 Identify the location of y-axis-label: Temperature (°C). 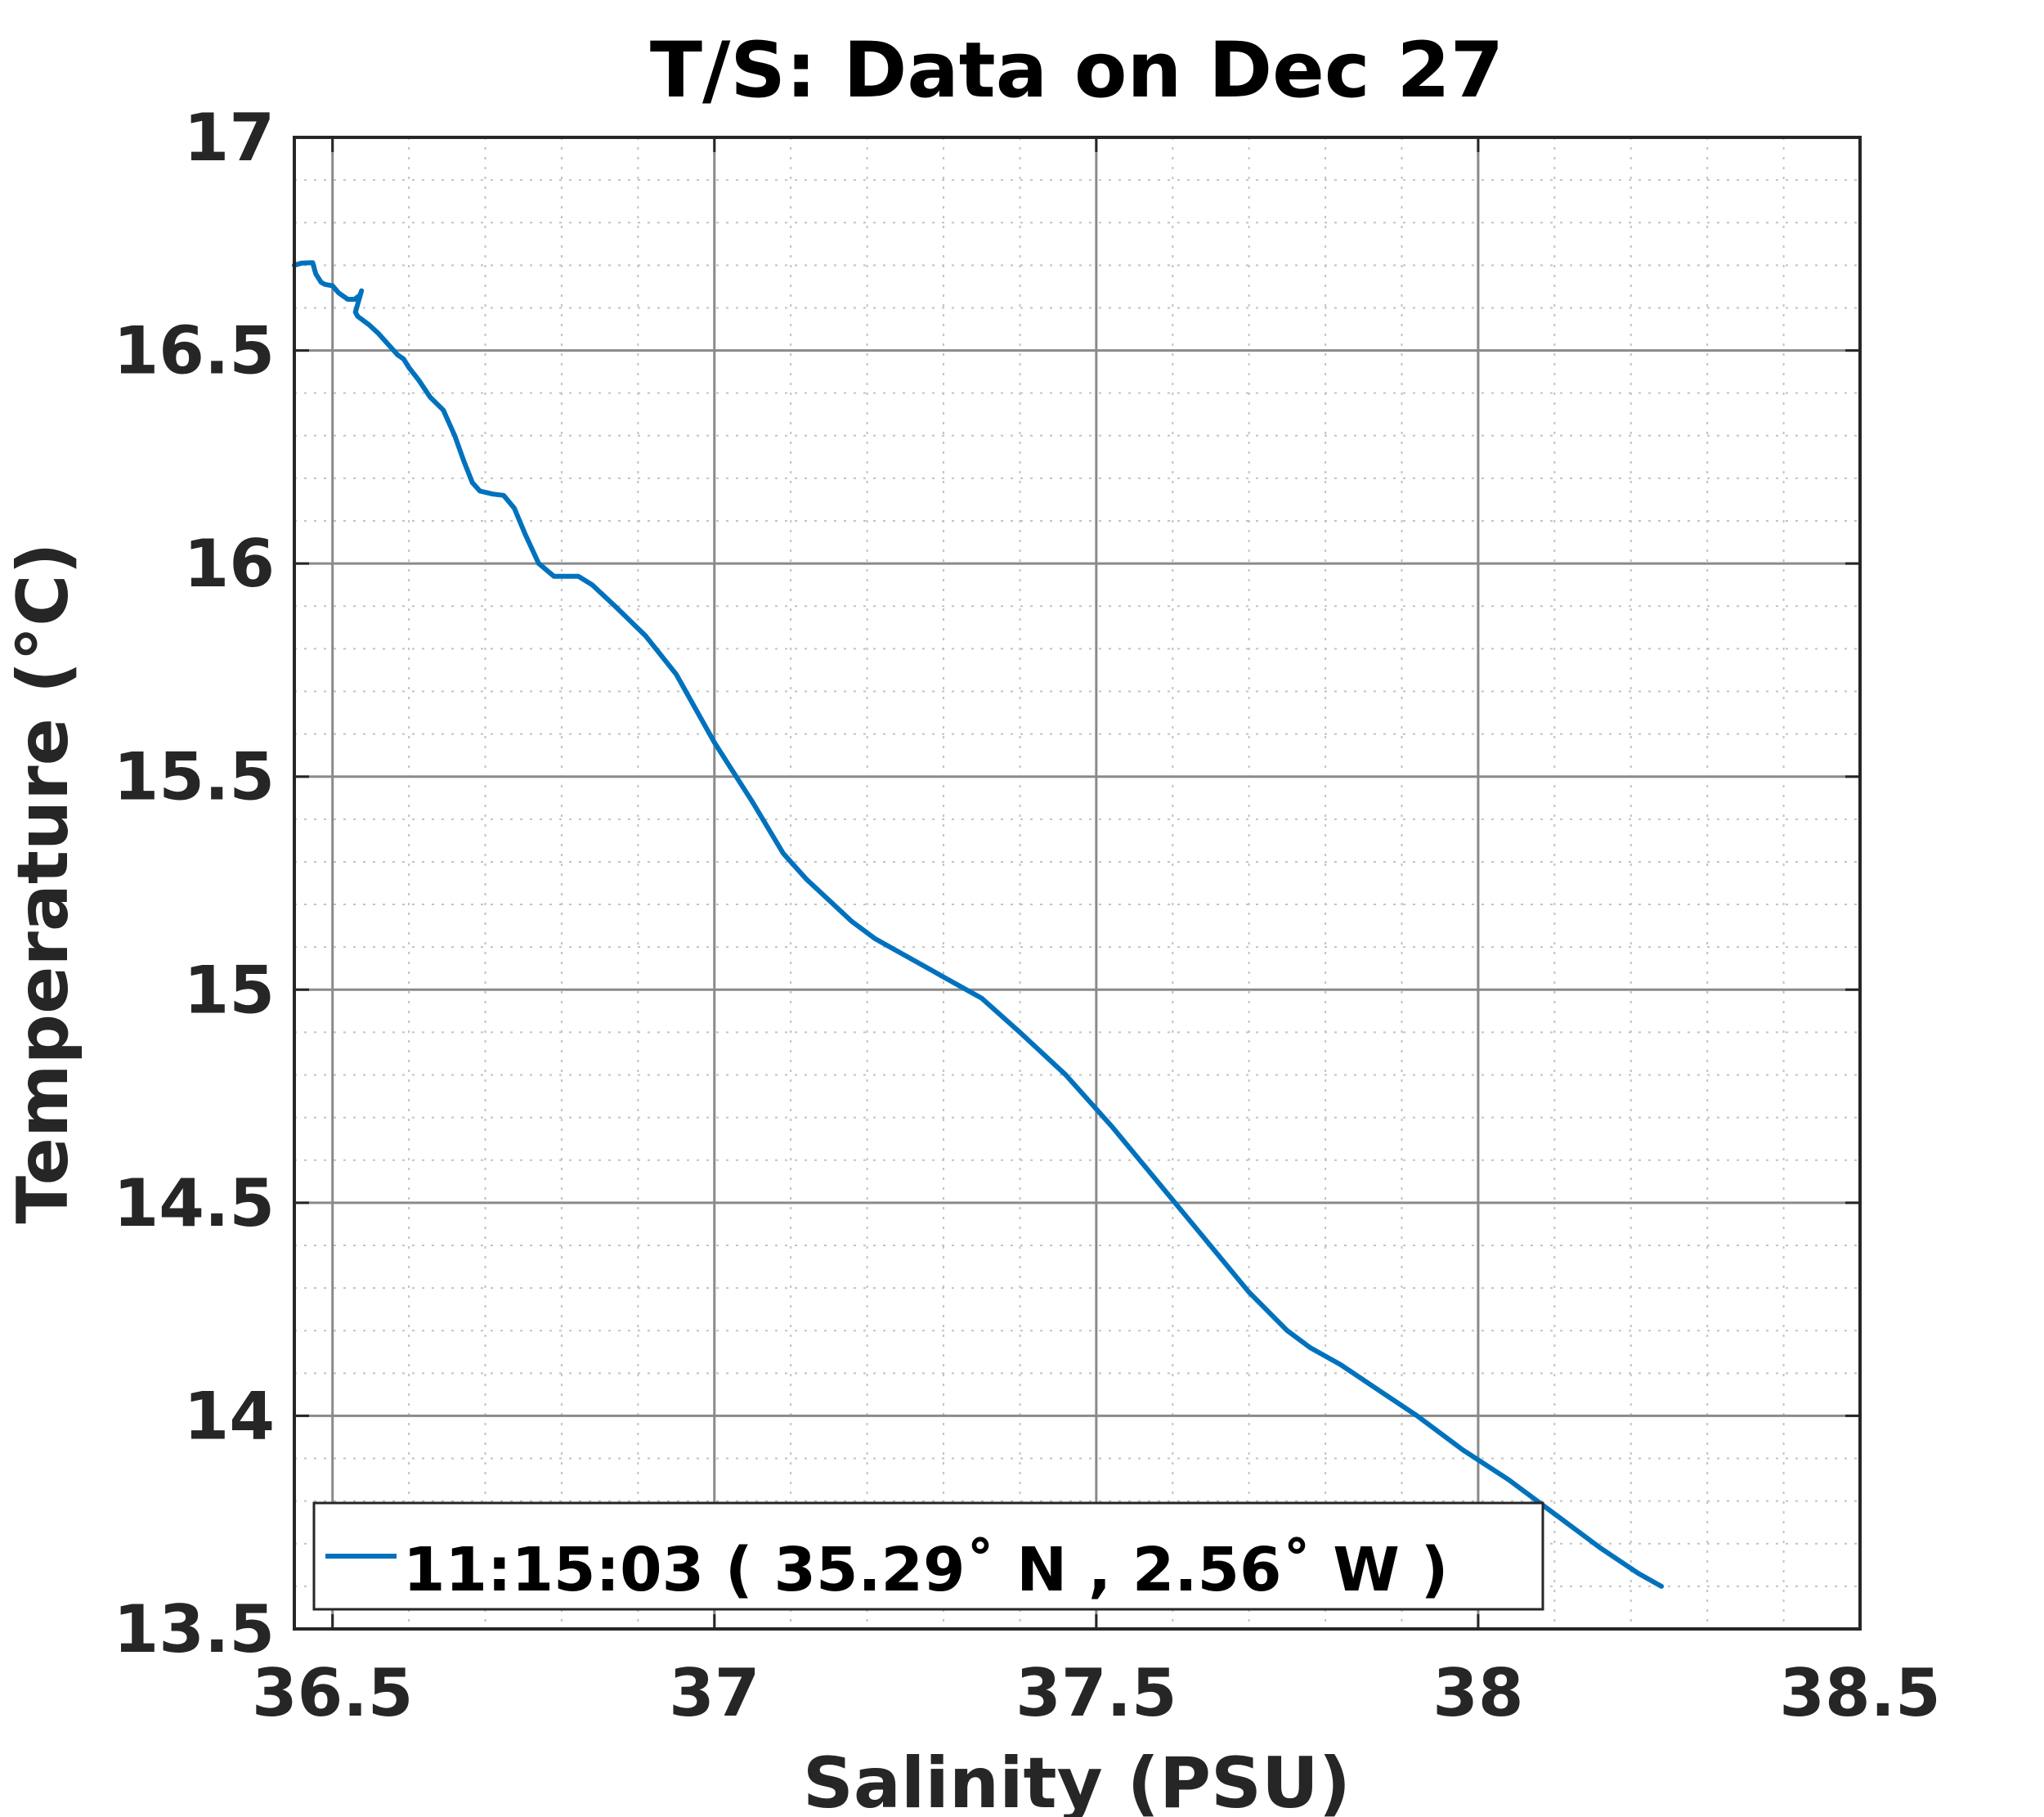
(43, 882).